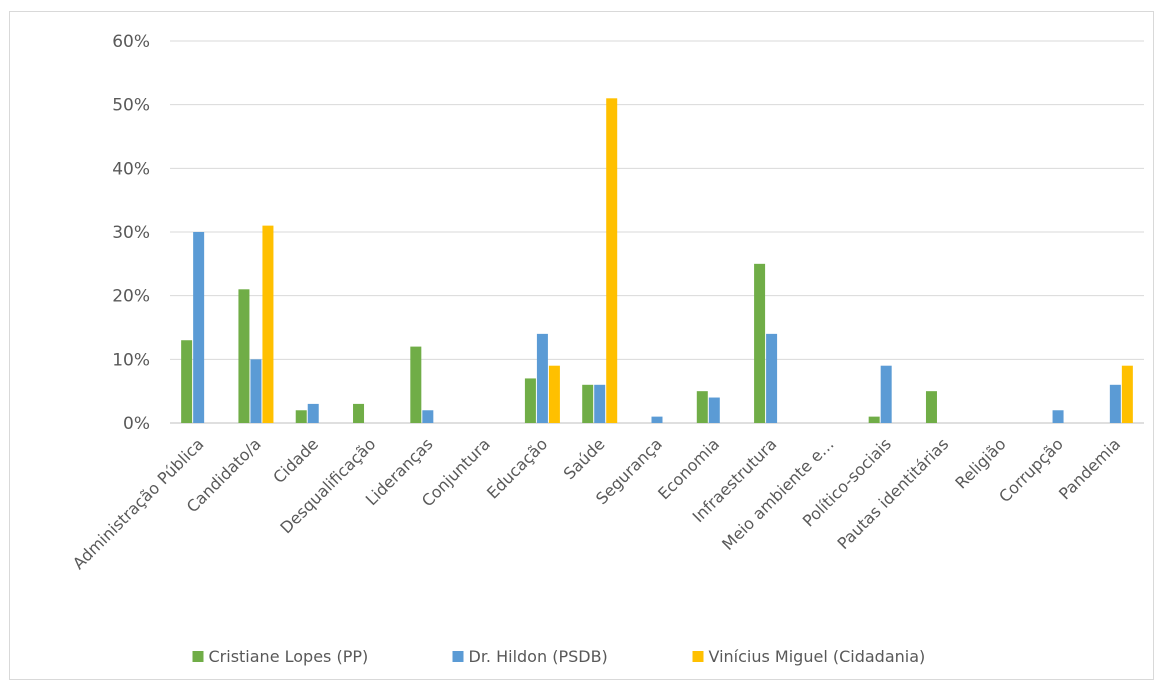  Describe the element at coordinates (131, 297) in the screenshot. I see `y-tick-label: 20%` at that location.